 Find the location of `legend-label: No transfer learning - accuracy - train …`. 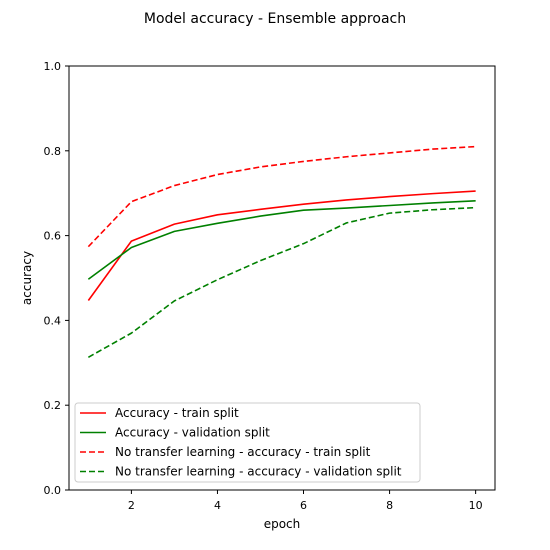

legend-label: No transfer learning - accuracy - train … is located at coordinates (243, 452).